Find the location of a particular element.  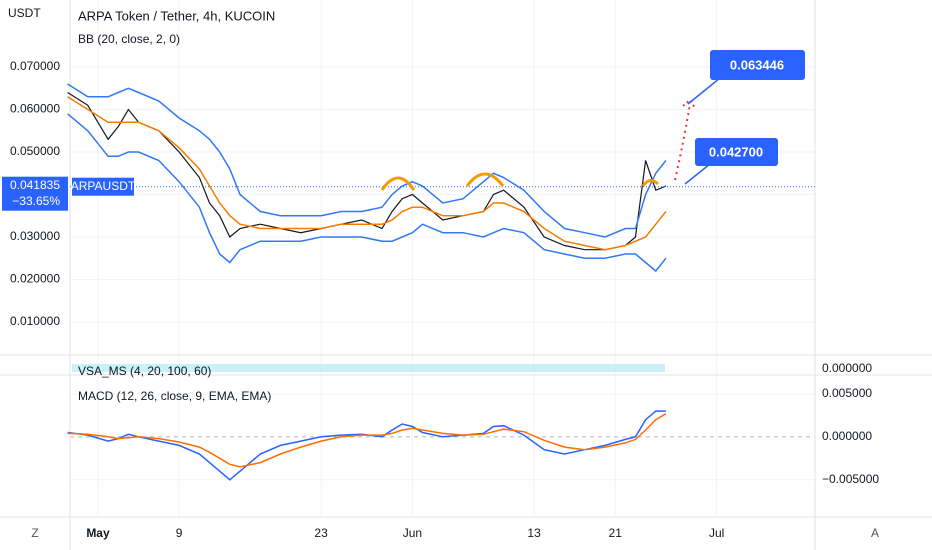

y-axis-label: USDT is located at coordinates (24, 13).